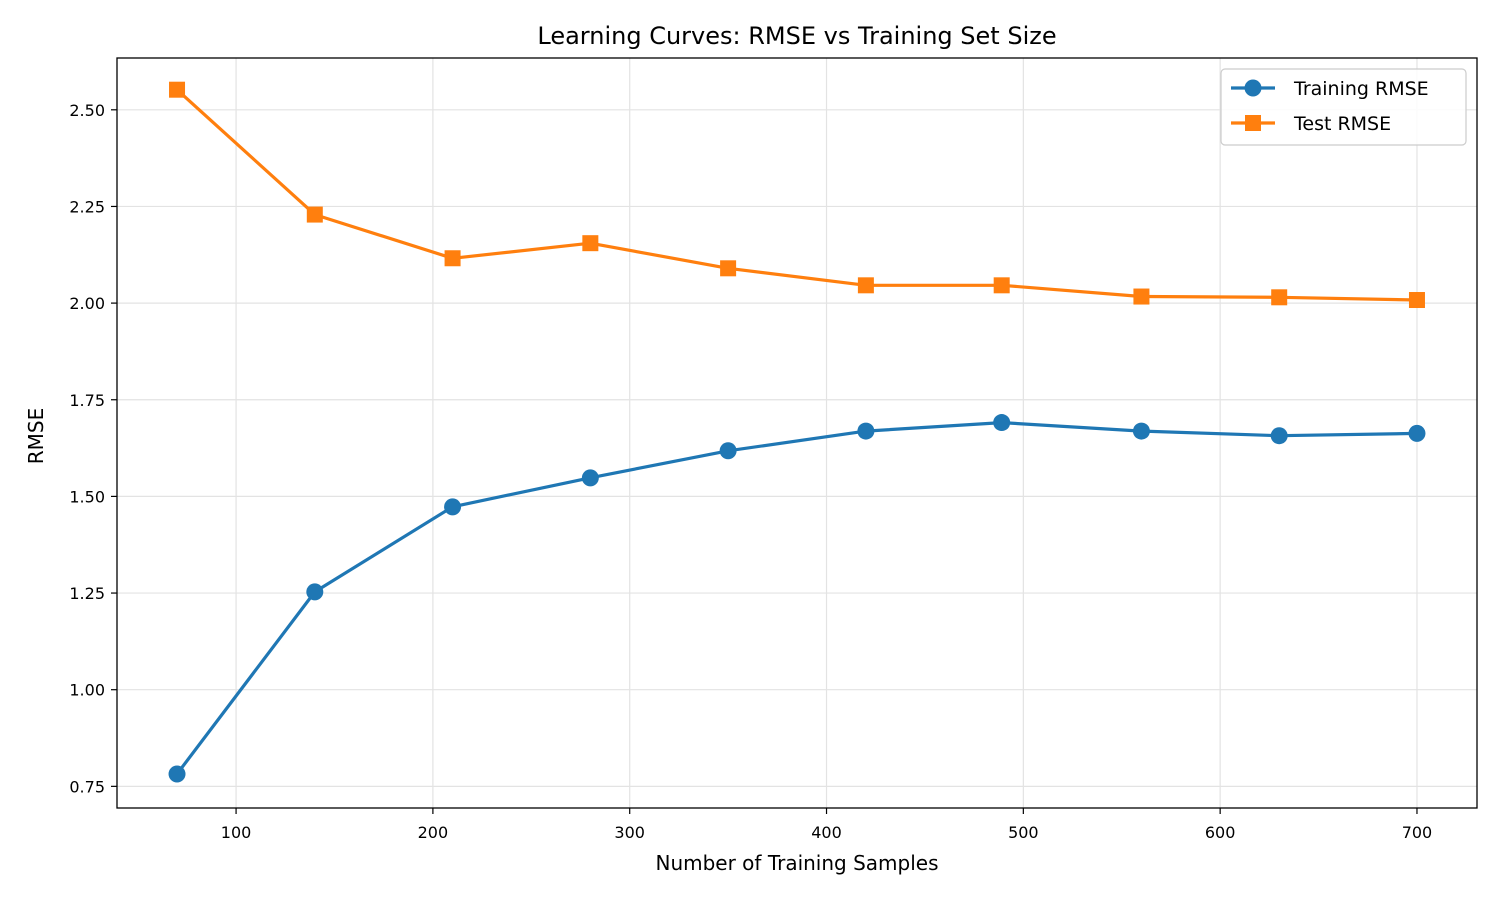  I want to click on y-tick-label: 0.75, so click(87, 786).